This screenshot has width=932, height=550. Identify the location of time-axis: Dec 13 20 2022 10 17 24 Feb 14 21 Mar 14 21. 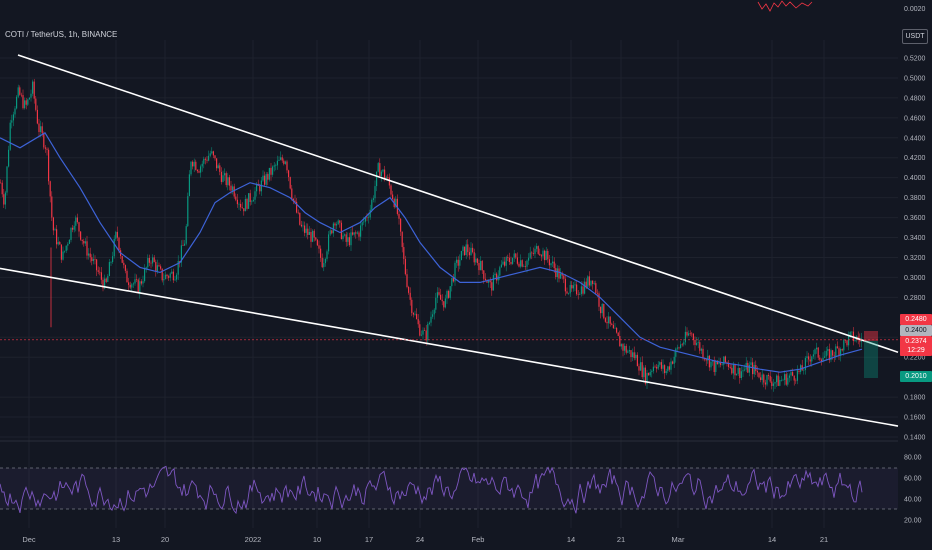
(425, 539).